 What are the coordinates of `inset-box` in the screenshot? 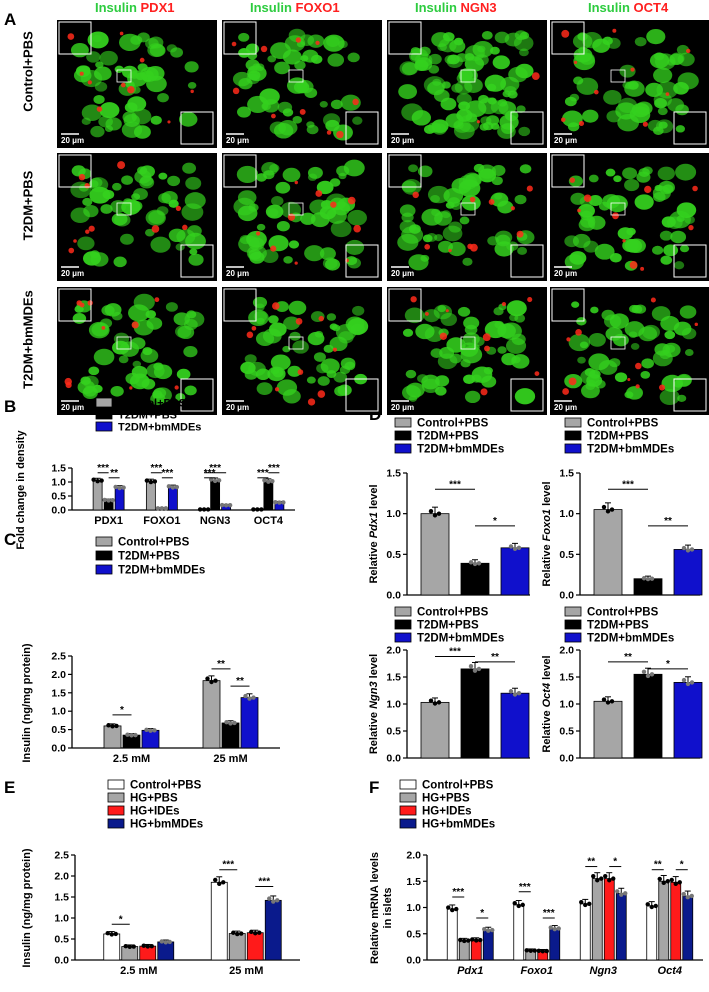 It's located at (568, 38).